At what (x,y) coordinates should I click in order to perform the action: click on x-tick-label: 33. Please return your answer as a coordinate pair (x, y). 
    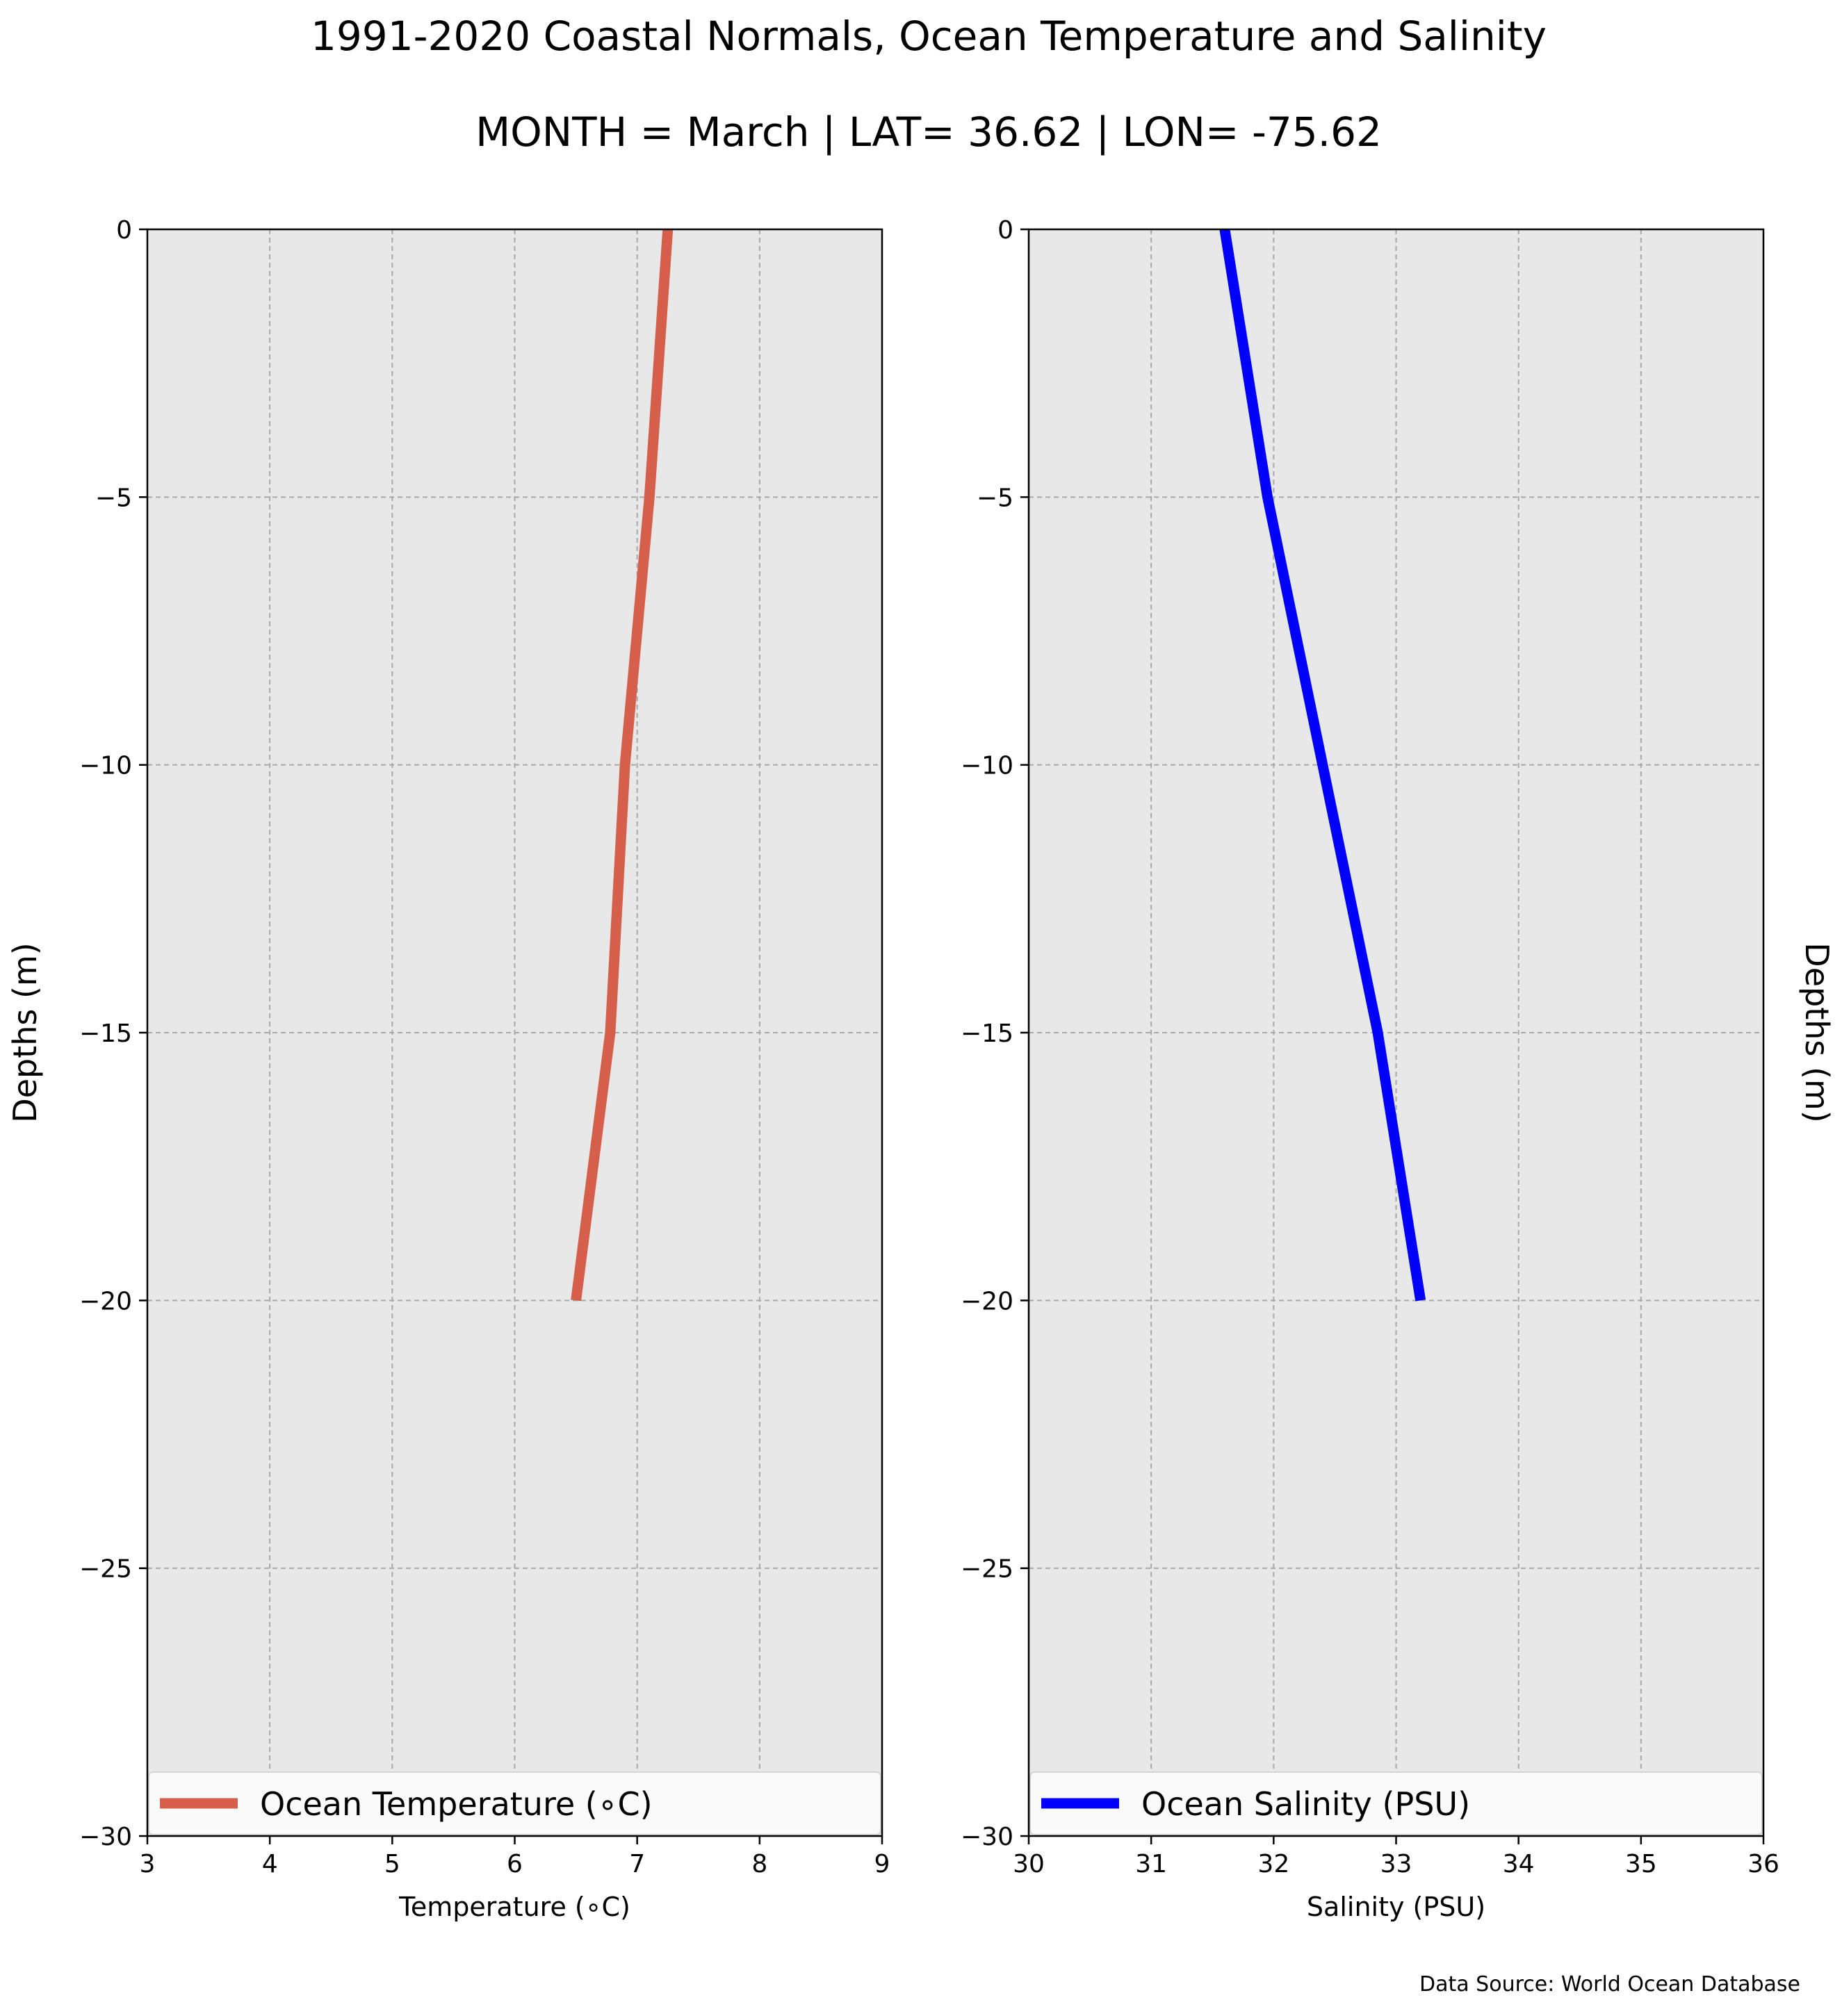
    Looking at the image, I should click on (1396, 1864).